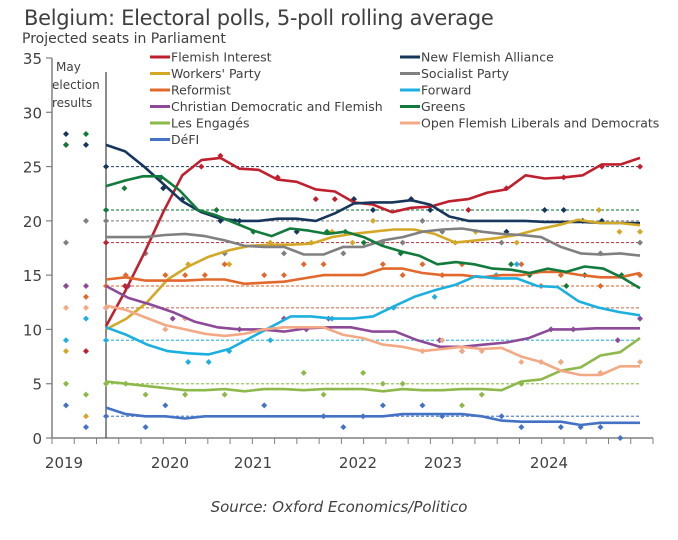  What do you see at coordinates (185, 139) in the screenshot?
I see `legend-label: DéFI` at bounding box center [185, 139].